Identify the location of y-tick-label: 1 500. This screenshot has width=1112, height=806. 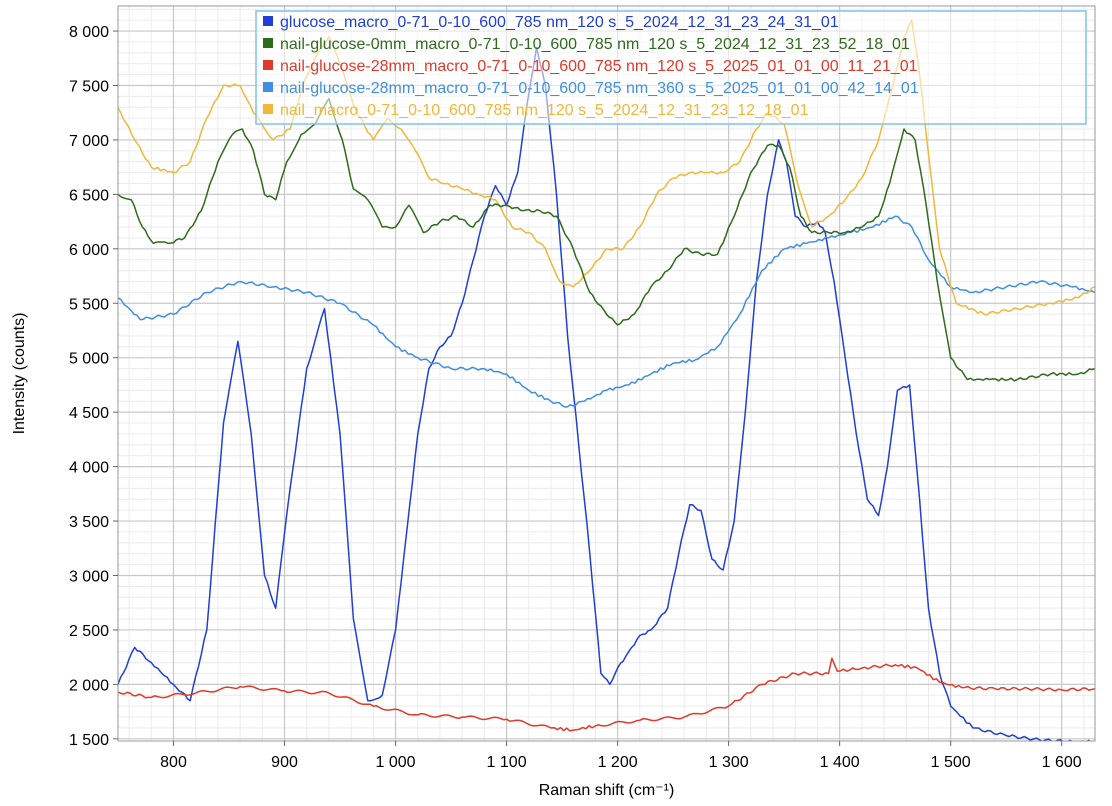
(89, 740).